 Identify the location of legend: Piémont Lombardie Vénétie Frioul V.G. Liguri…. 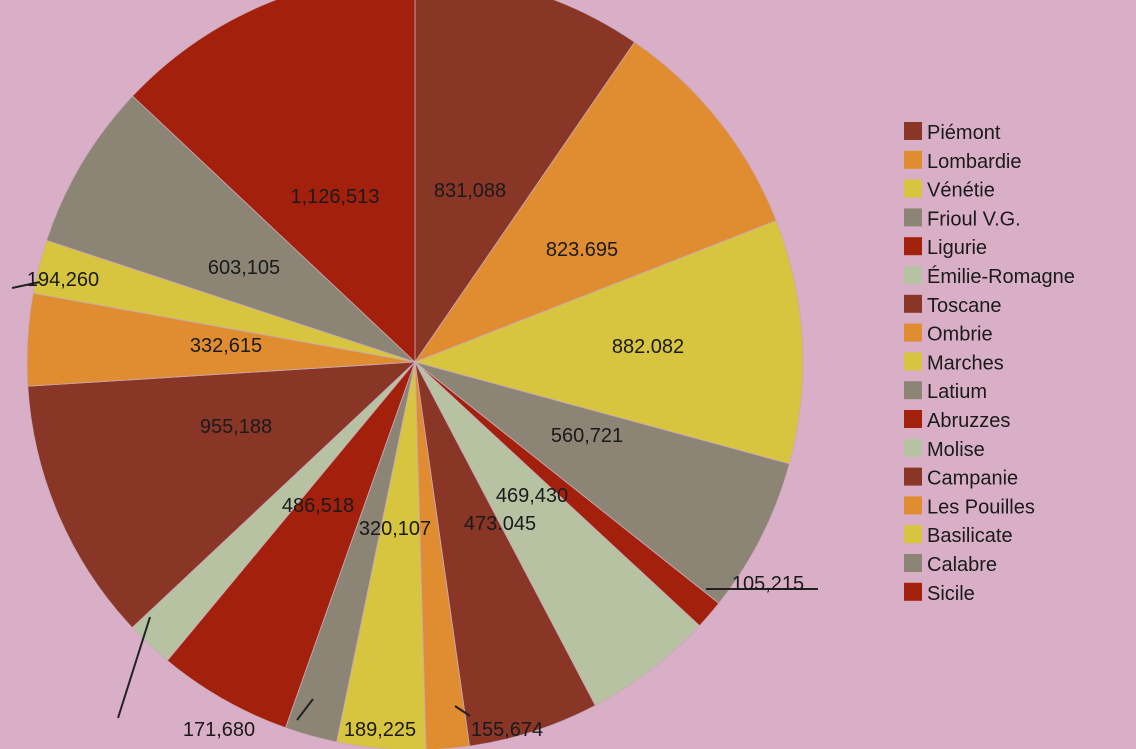
(989, 363).